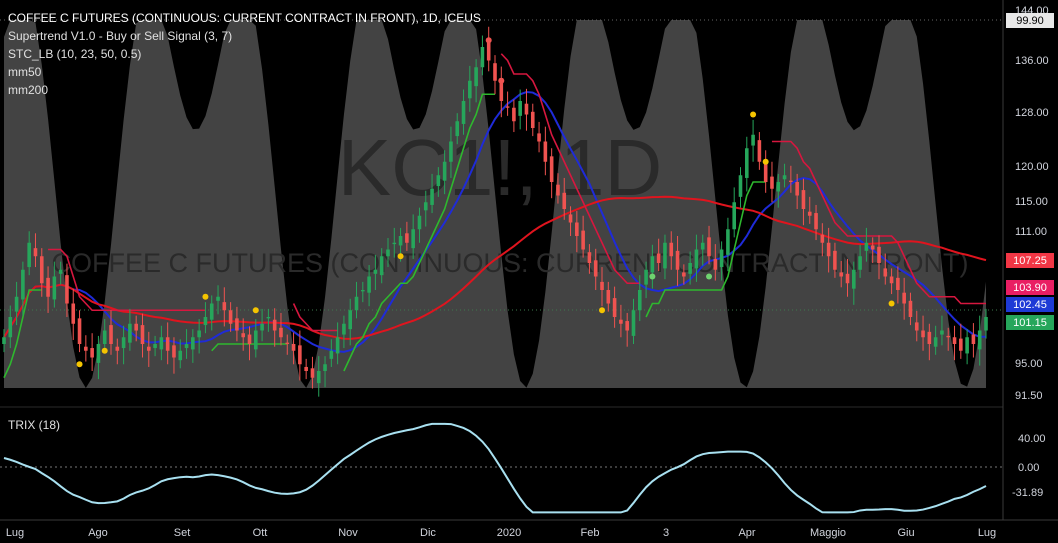 The width and height of the screenshot is (1058, 543). Describe the element at coordinates (25, 72) in the screenshot. I see `legend-mm50: mm50` at that location.